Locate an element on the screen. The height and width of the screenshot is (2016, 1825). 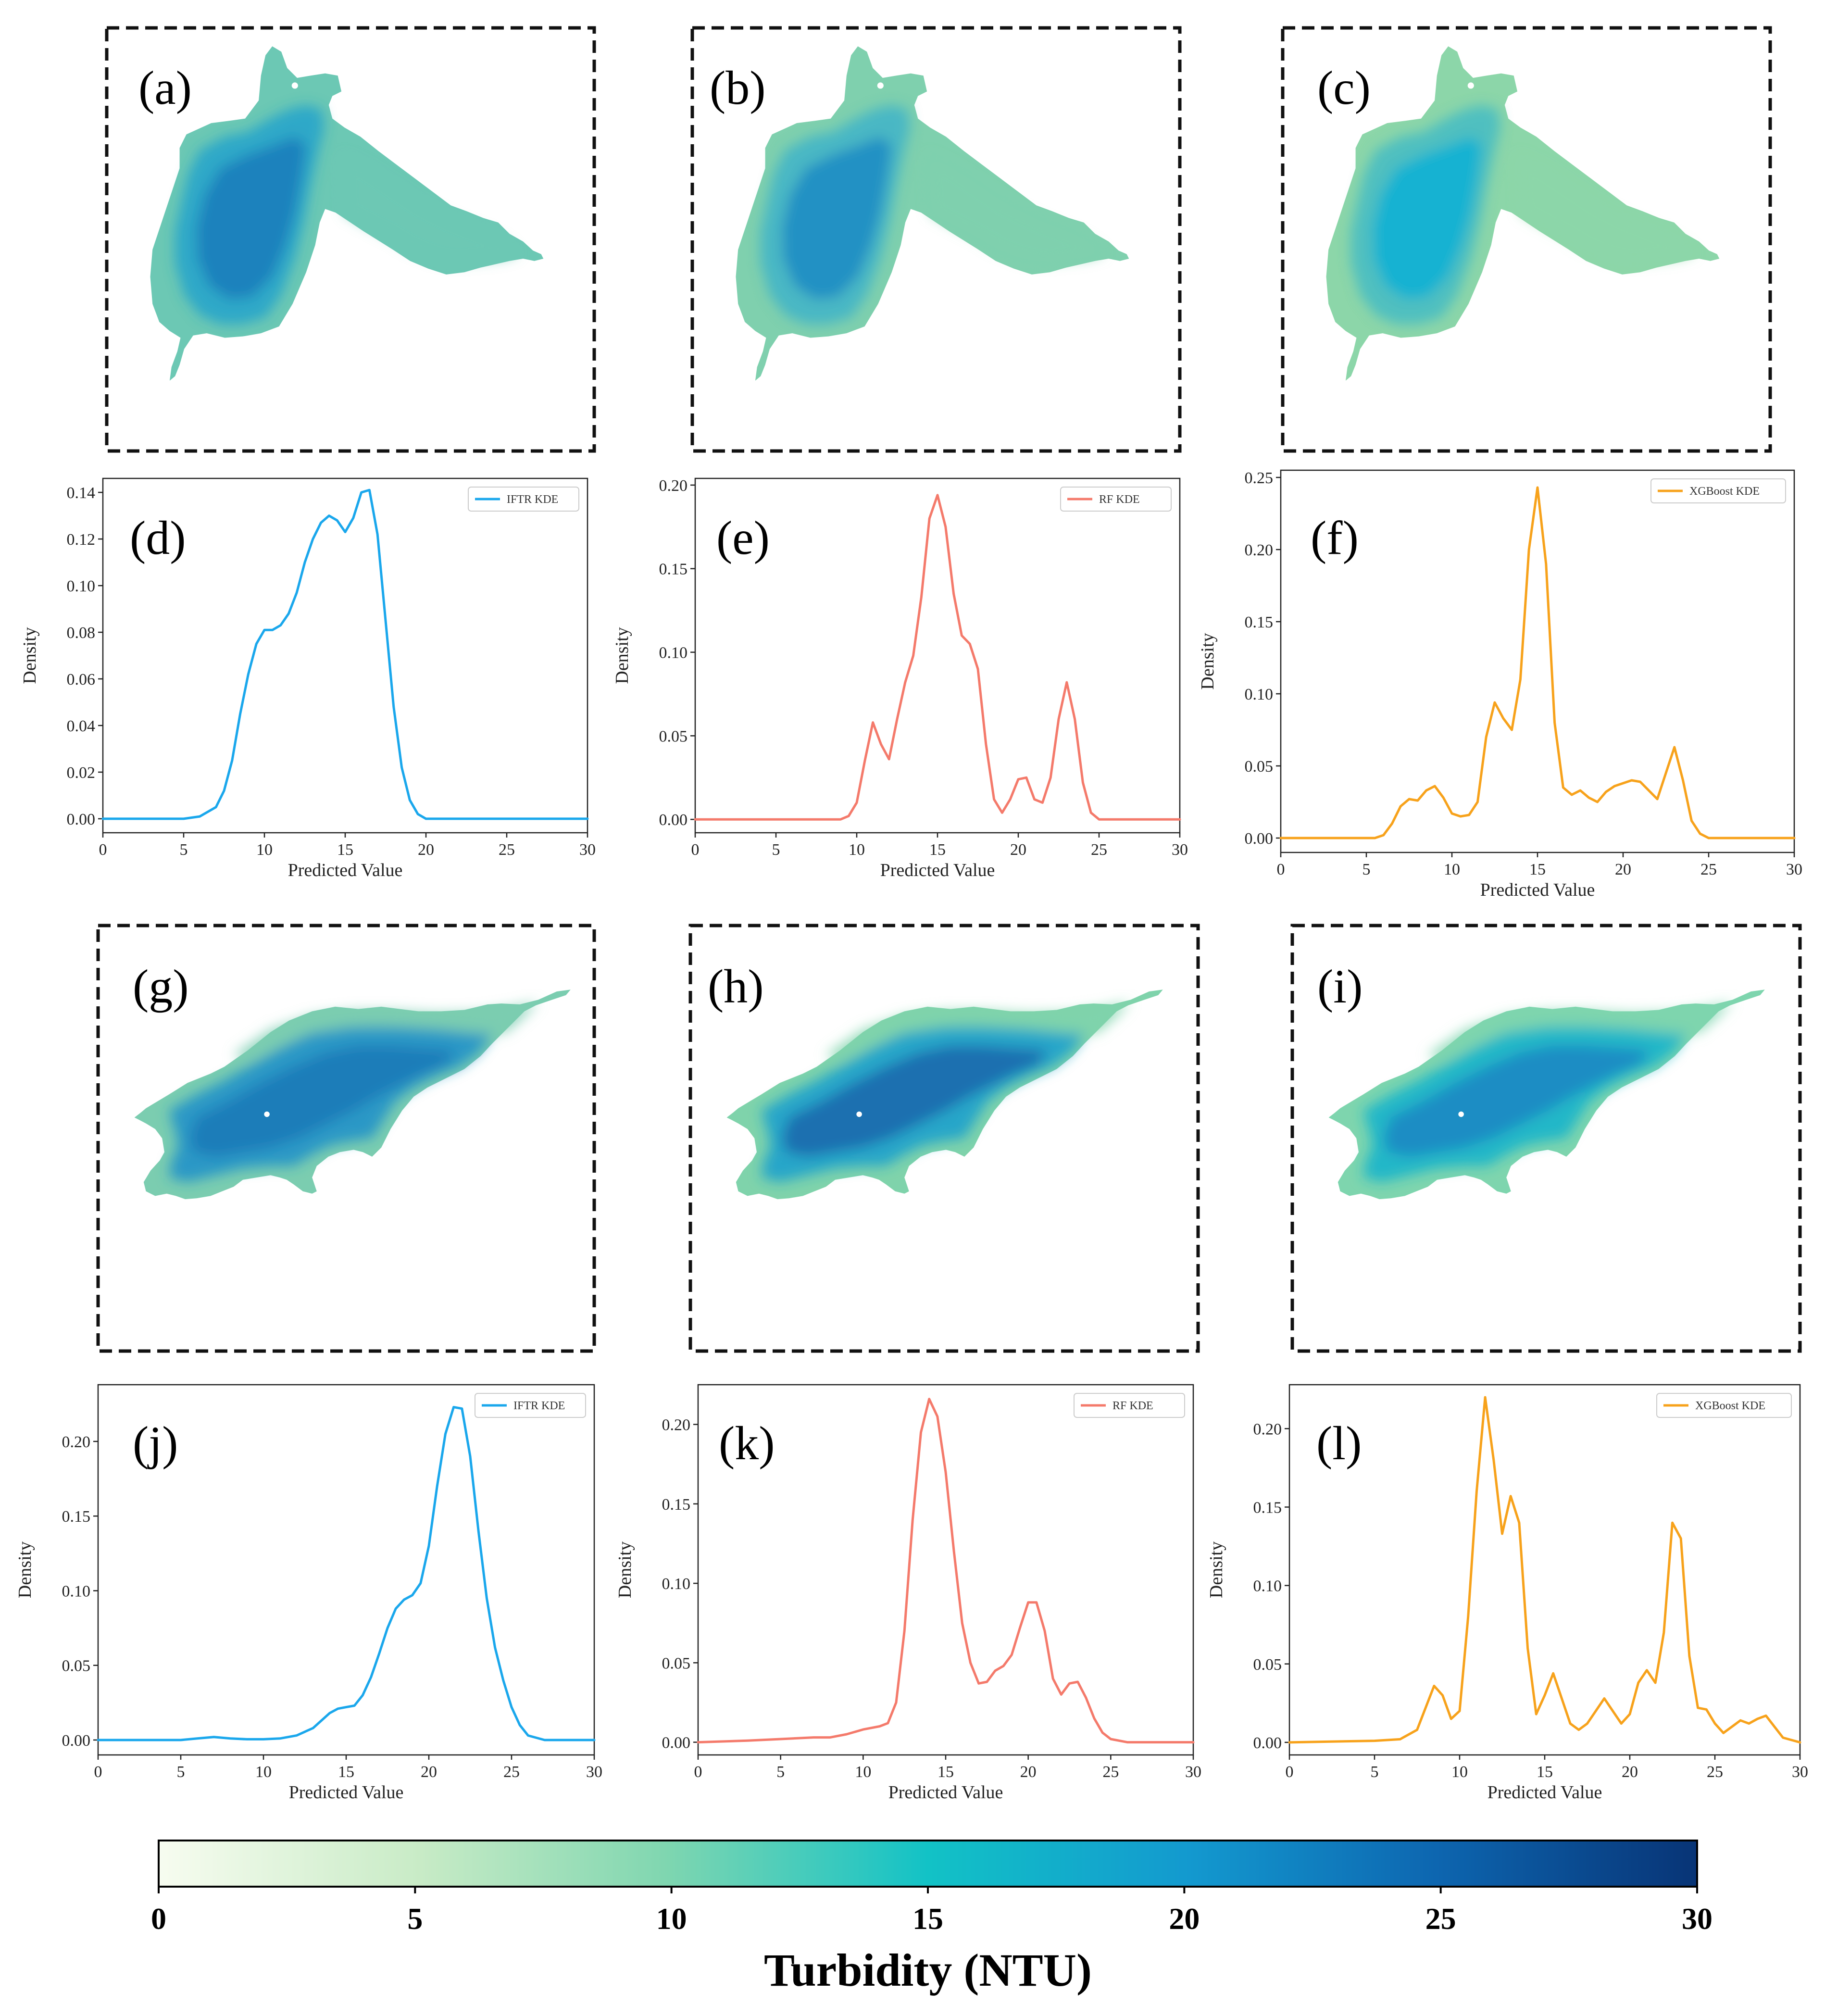
colorbar-gradient is located at coordinates (928, 1864).